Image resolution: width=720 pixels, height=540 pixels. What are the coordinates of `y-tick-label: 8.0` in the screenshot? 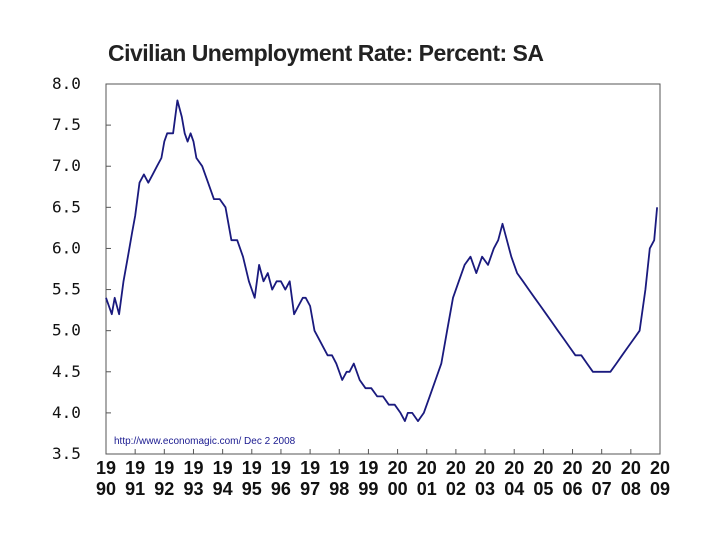 It's located at (66, 83).